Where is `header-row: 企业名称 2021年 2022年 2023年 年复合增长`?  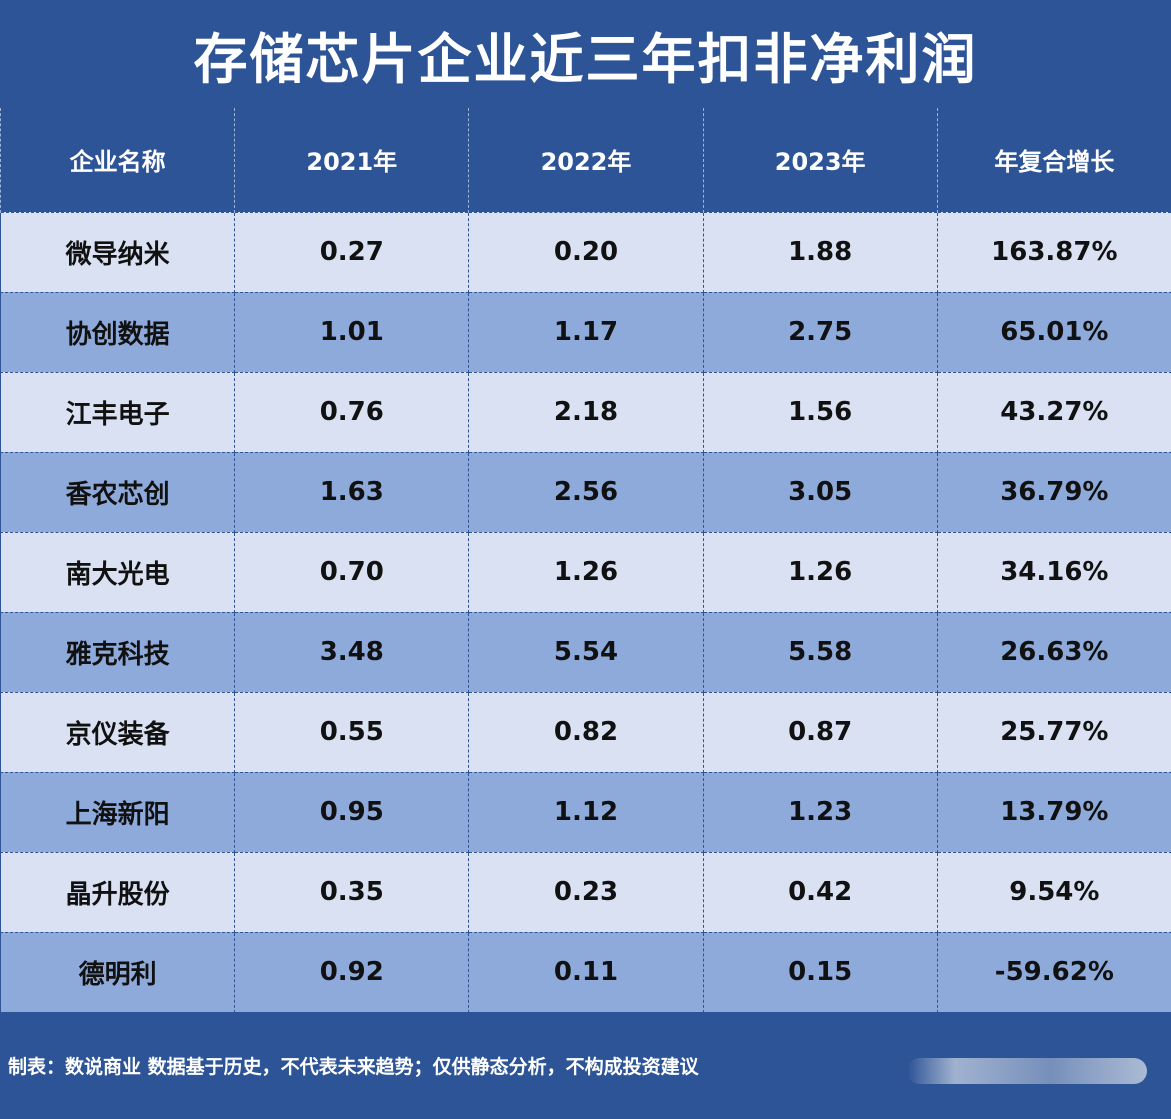 header-row: 企业名称 2021年 2022年 2023年 年复合增长 is located at coordinates (585, 160).